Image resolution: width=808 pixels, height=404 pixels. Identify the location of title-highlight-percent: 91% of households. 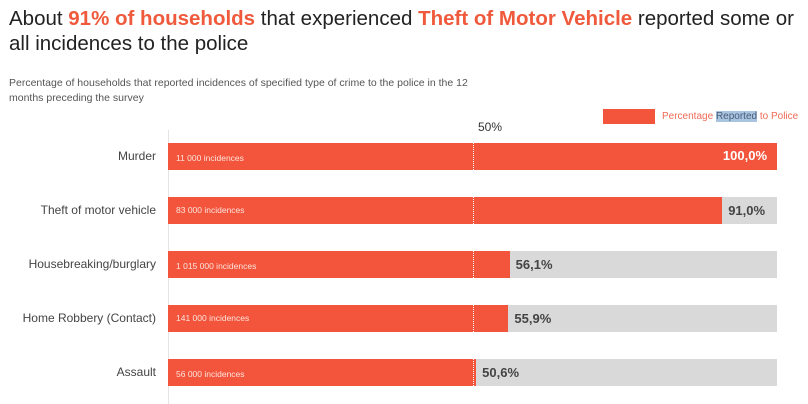
(162, 18).